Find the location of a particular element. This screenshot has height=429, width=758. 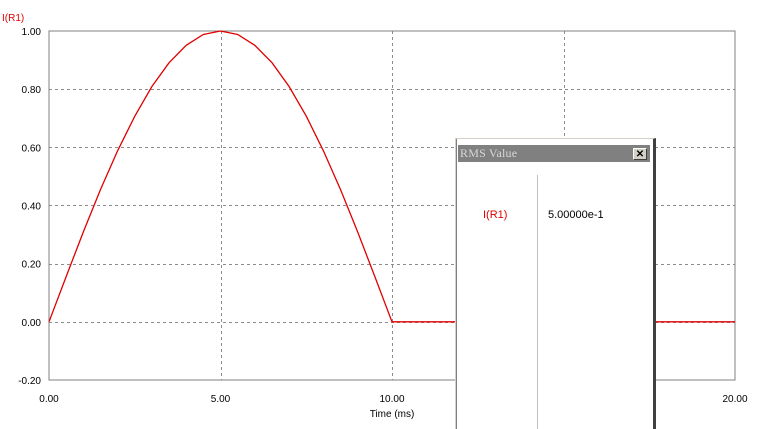

rms-trace-value: 5.00000e-1 is located at coordinates (576, 215).